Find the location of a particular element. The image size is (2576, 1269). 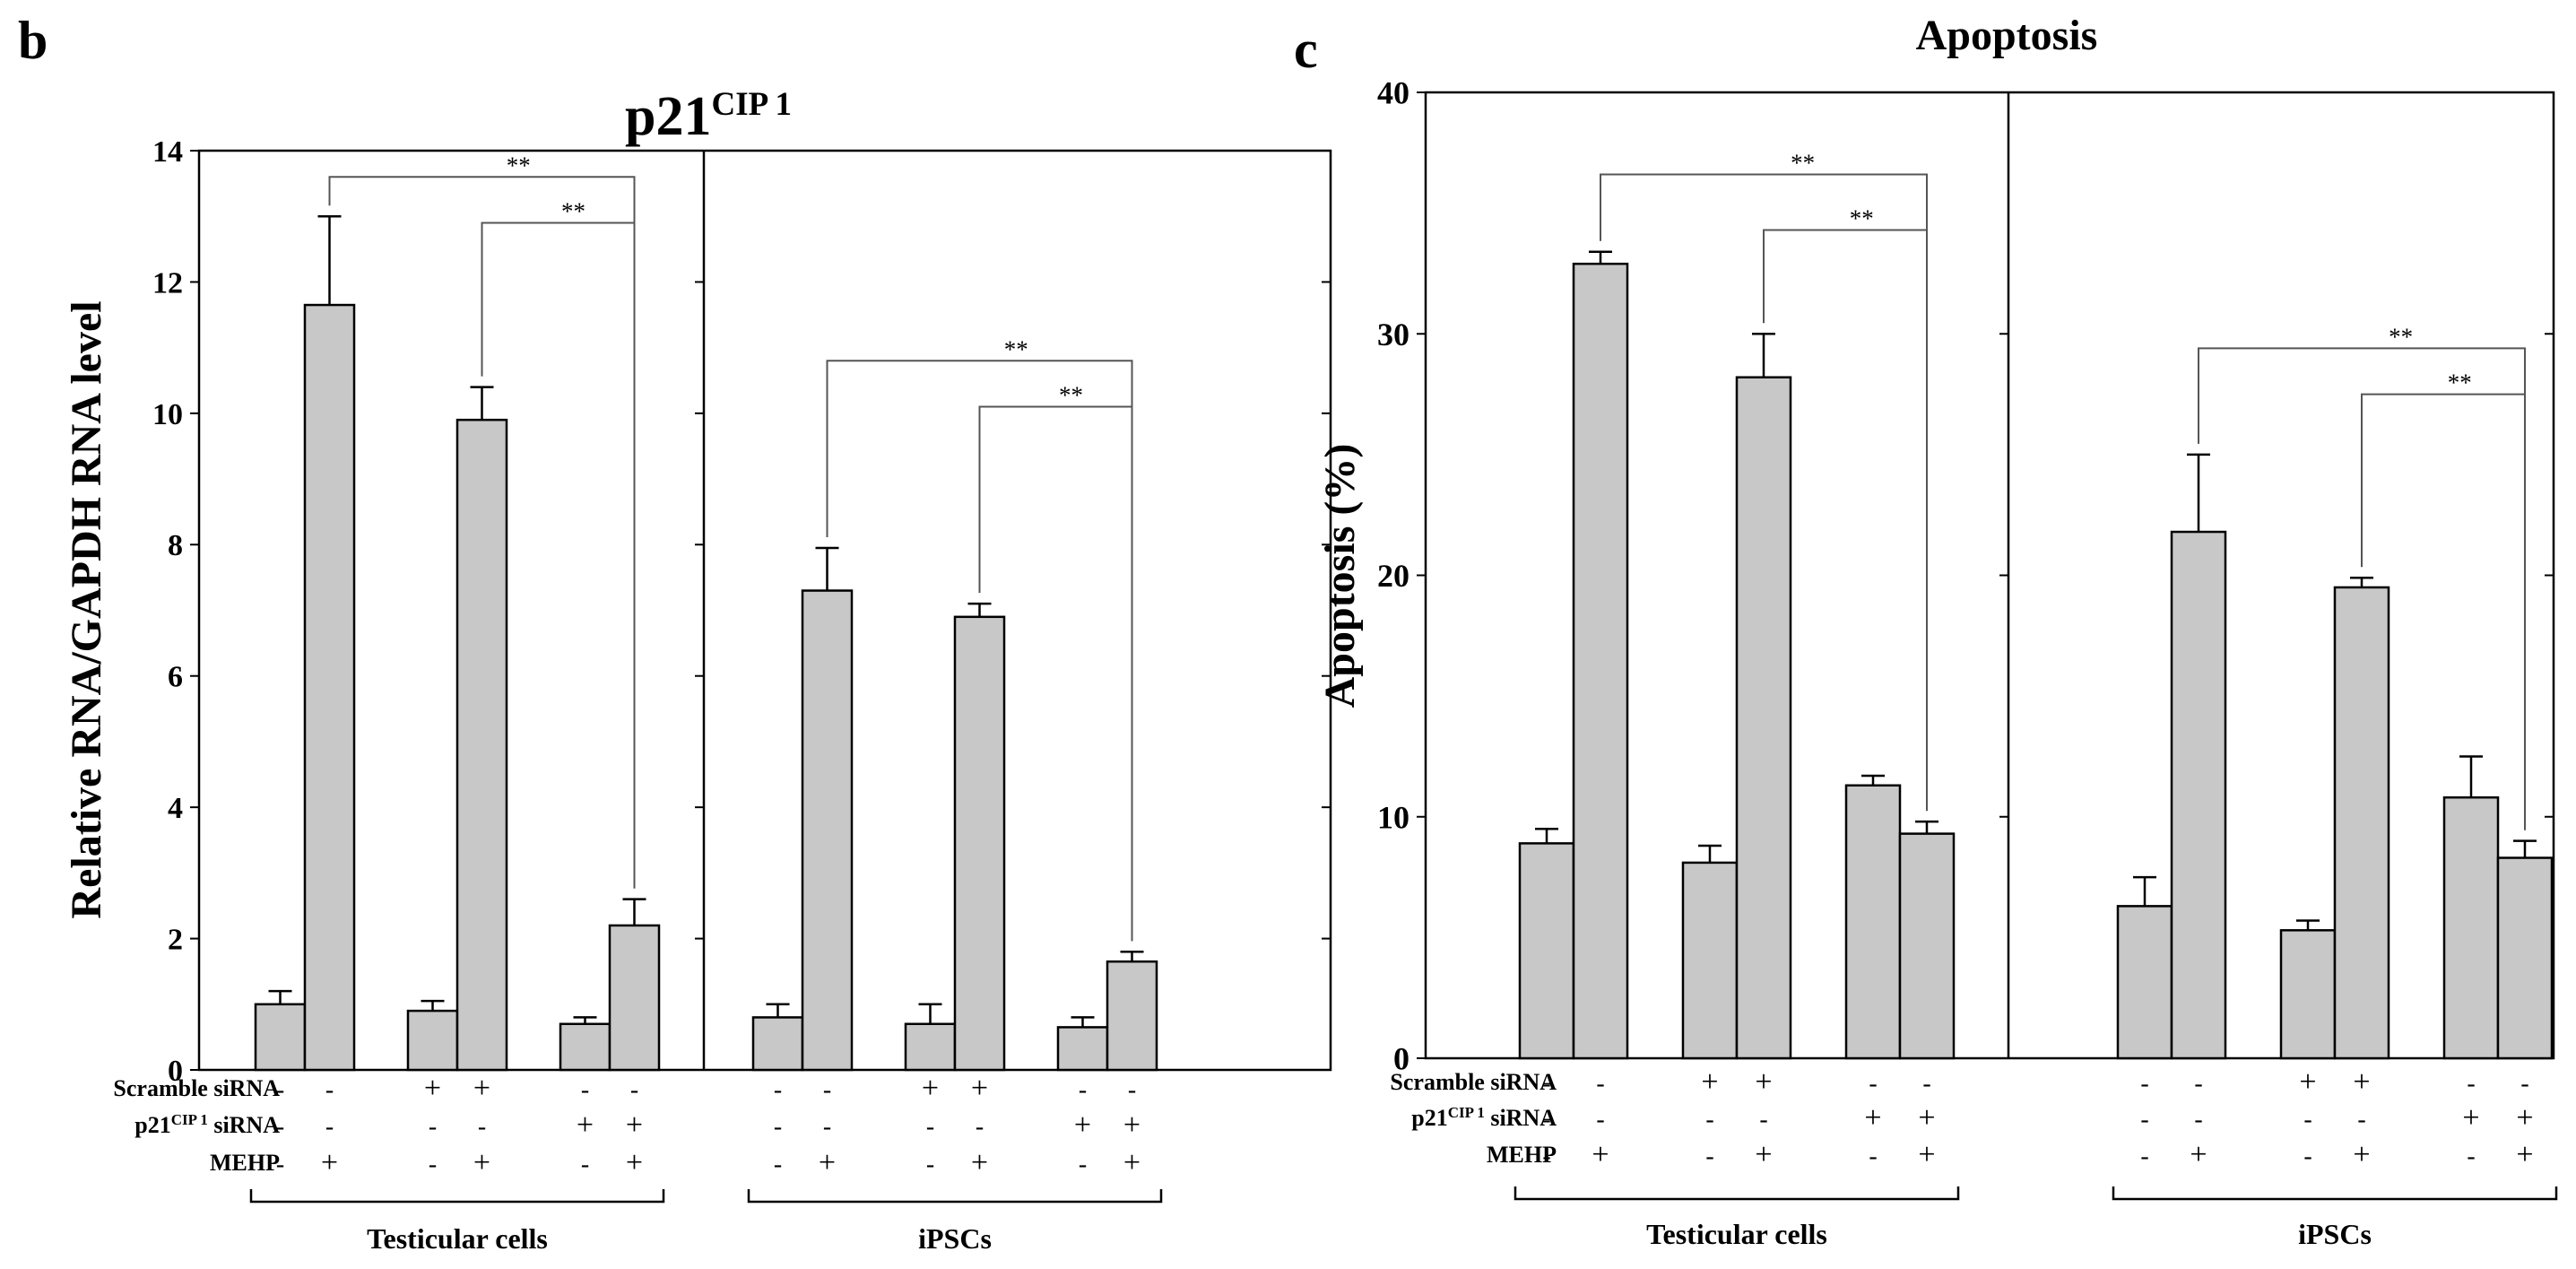

treatment-row-label: Scramble siRNA is located at coordinates (196, 1088).